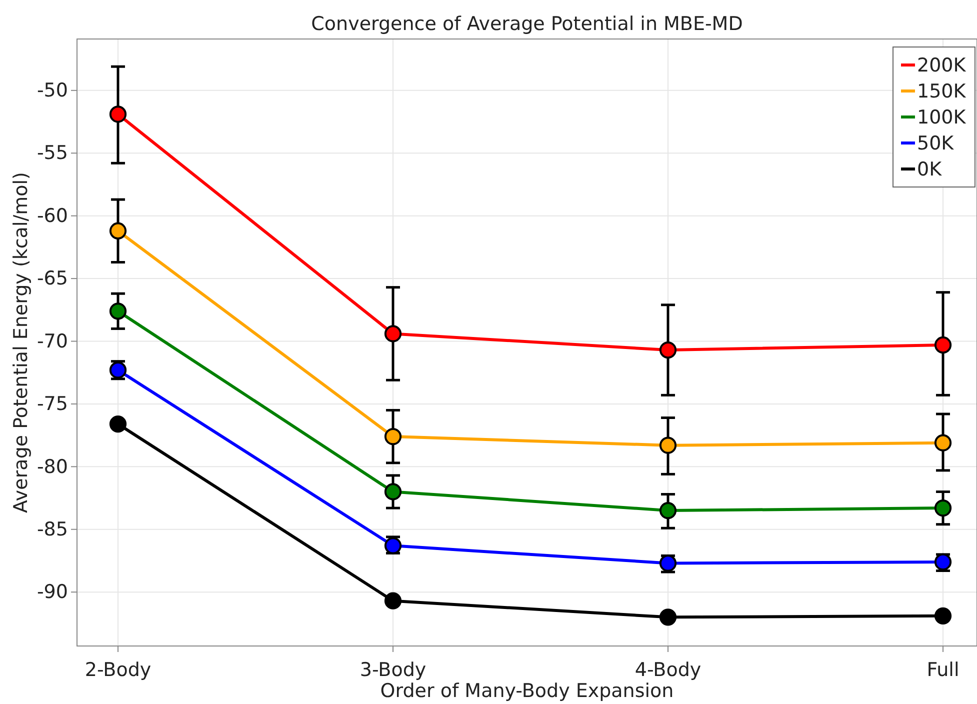 This screenshot has width=977, height=704. Describe the element at coordinates (393, 669) in the screenshot. I see `x-tick-label: 3-Body` at that location.